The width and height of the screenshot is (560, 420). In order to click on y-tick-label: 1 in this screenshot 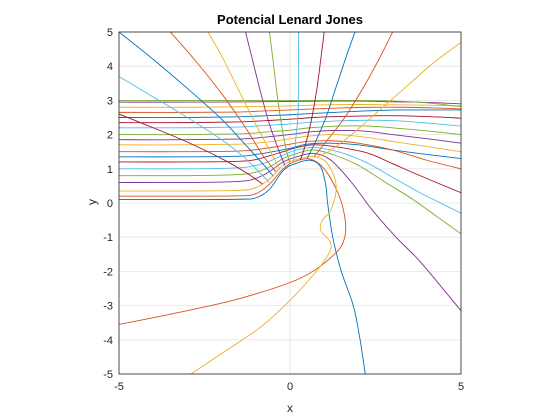, I will do `click(110, 170)`.